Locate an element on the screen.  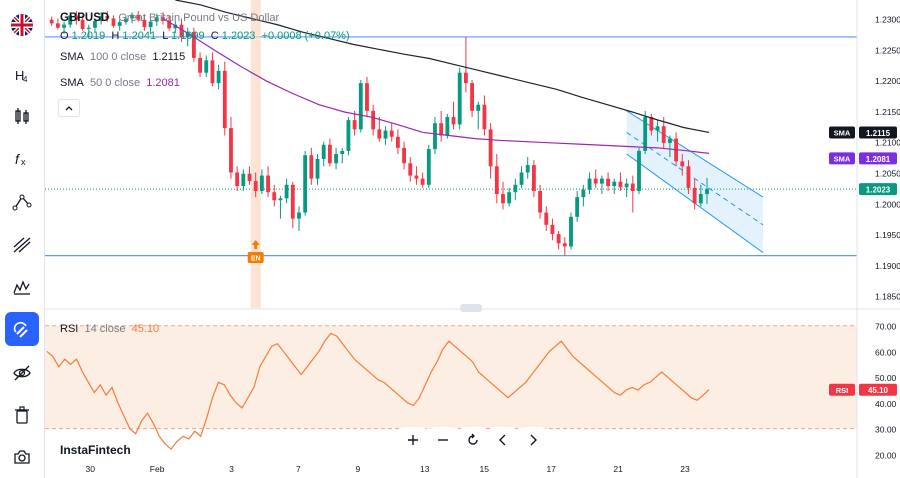
high-value: 1.2041 is located at coordinates (139, 36).